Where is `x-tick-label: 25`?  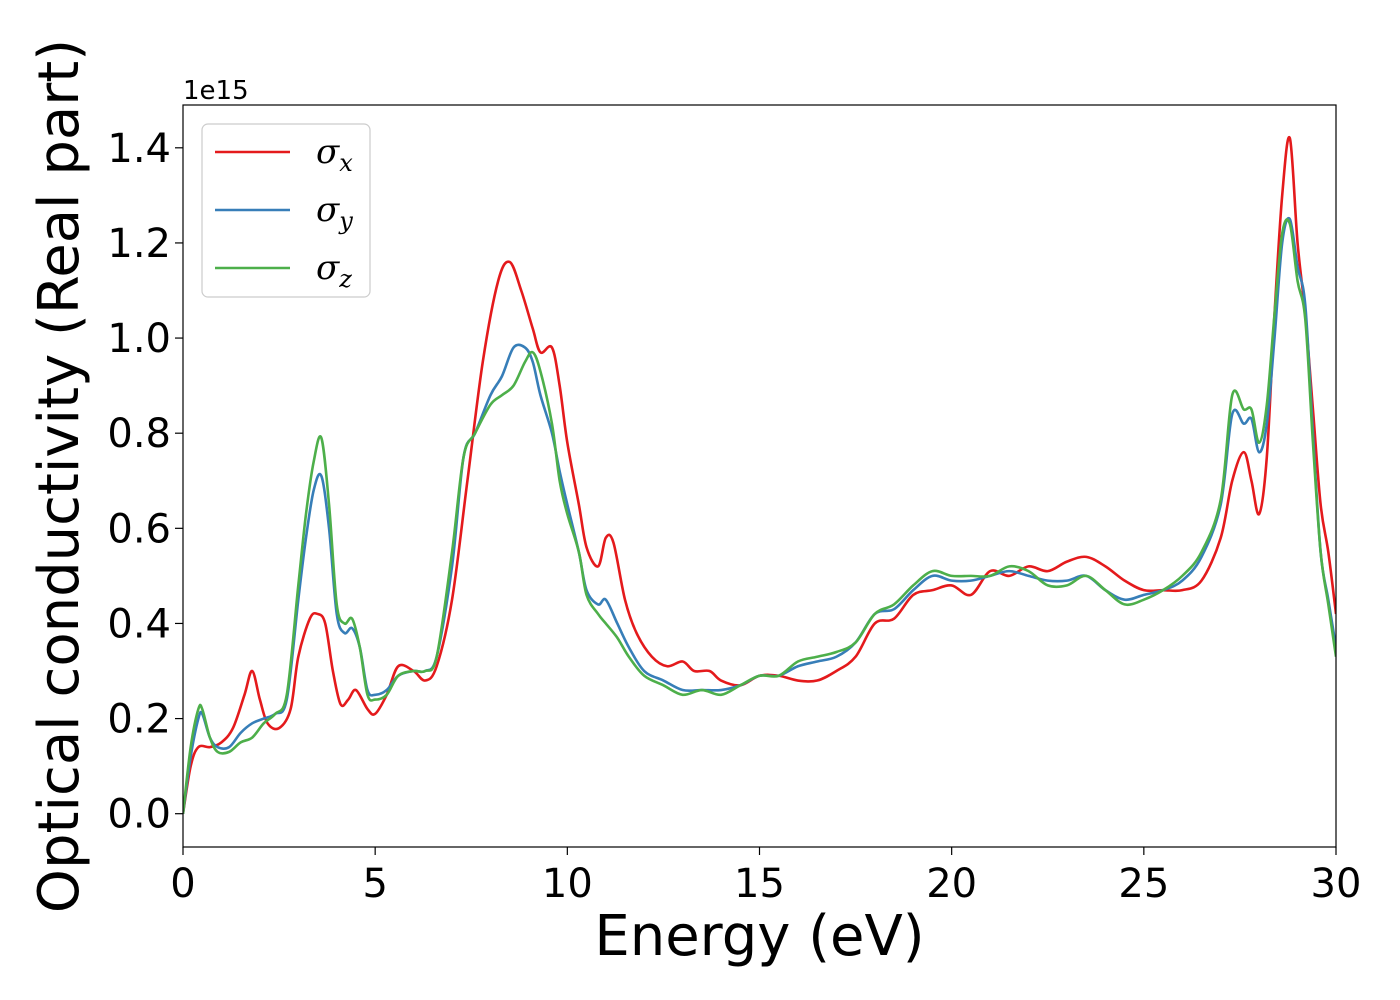
x-tick-label: 25 is located at coordinates (1143, 884).